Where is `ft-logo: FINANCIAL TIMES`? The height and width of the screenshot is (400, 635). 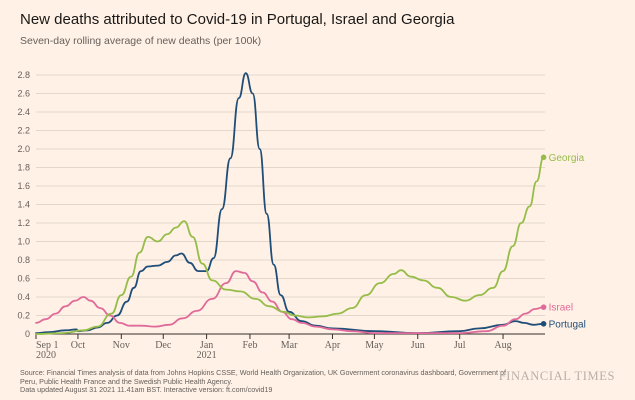
ft-logo: FINANCIAL TIMES is located at coordinates (556, 376).